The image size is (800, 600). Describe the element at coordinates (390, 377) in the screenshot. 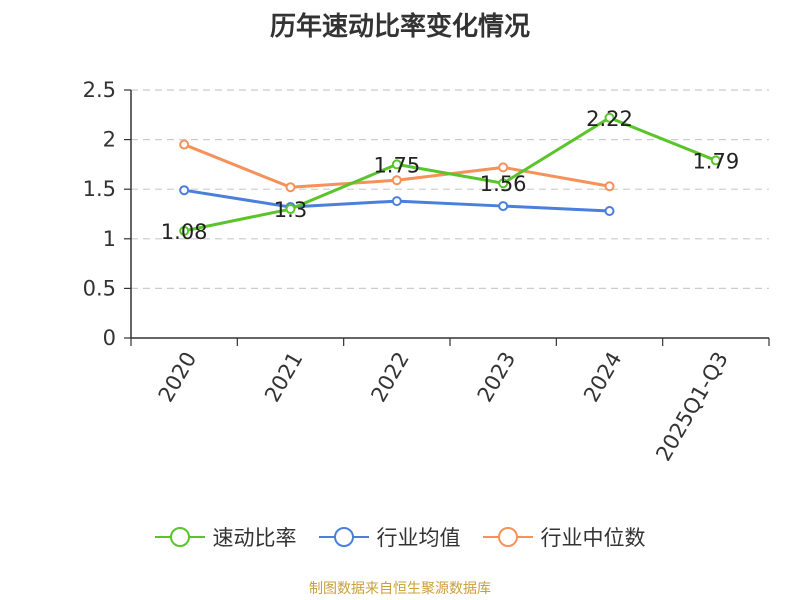

I see `x-tick-label: 2022` at that location.